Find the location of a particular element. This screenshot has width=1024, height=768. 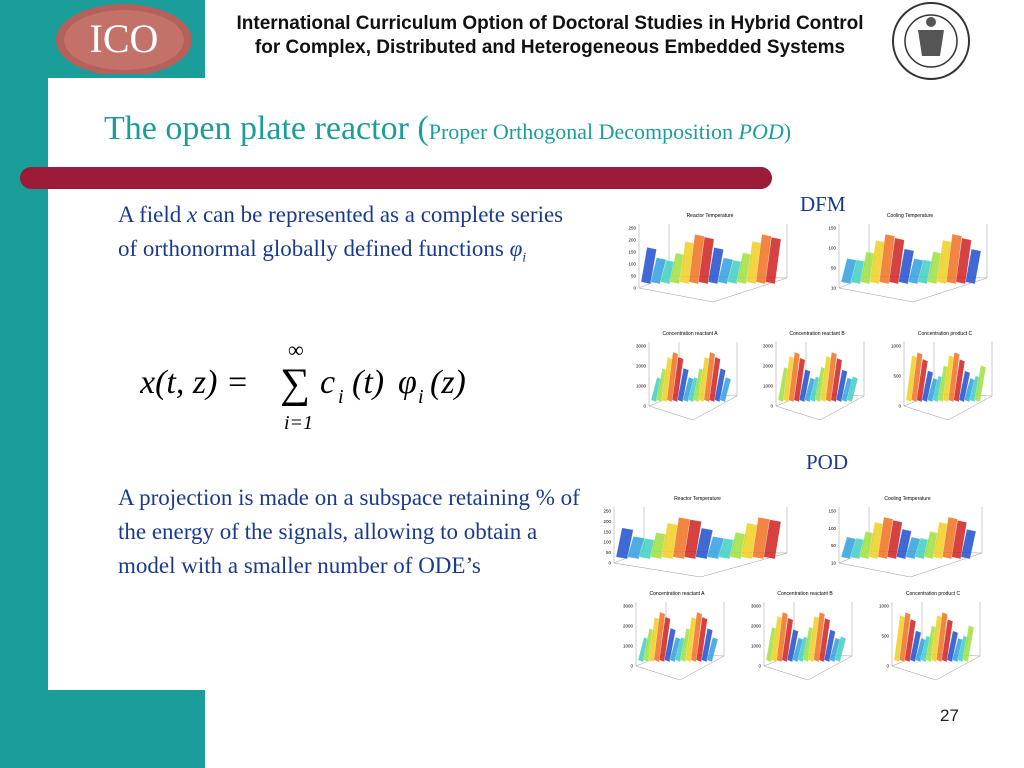

surface-plot: Concentration reactant A 3000 2000 1000 0 is located at coordinates (674, 636).